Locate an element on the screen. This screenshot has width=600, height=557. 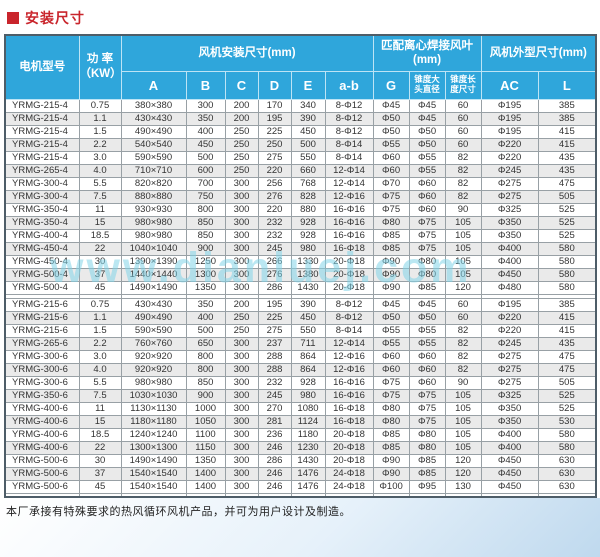
cell-C: 250 is located at coordinates (241, 157).